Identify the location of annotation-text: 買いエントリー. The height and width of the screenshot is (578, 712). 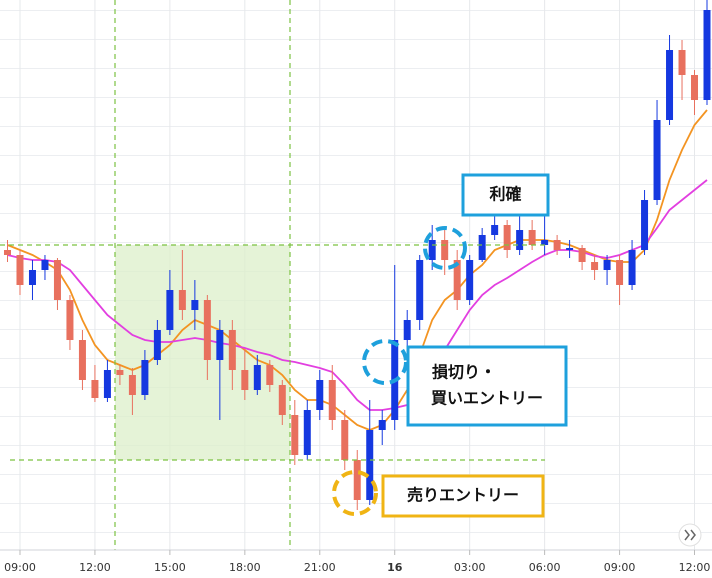
(487, 398).